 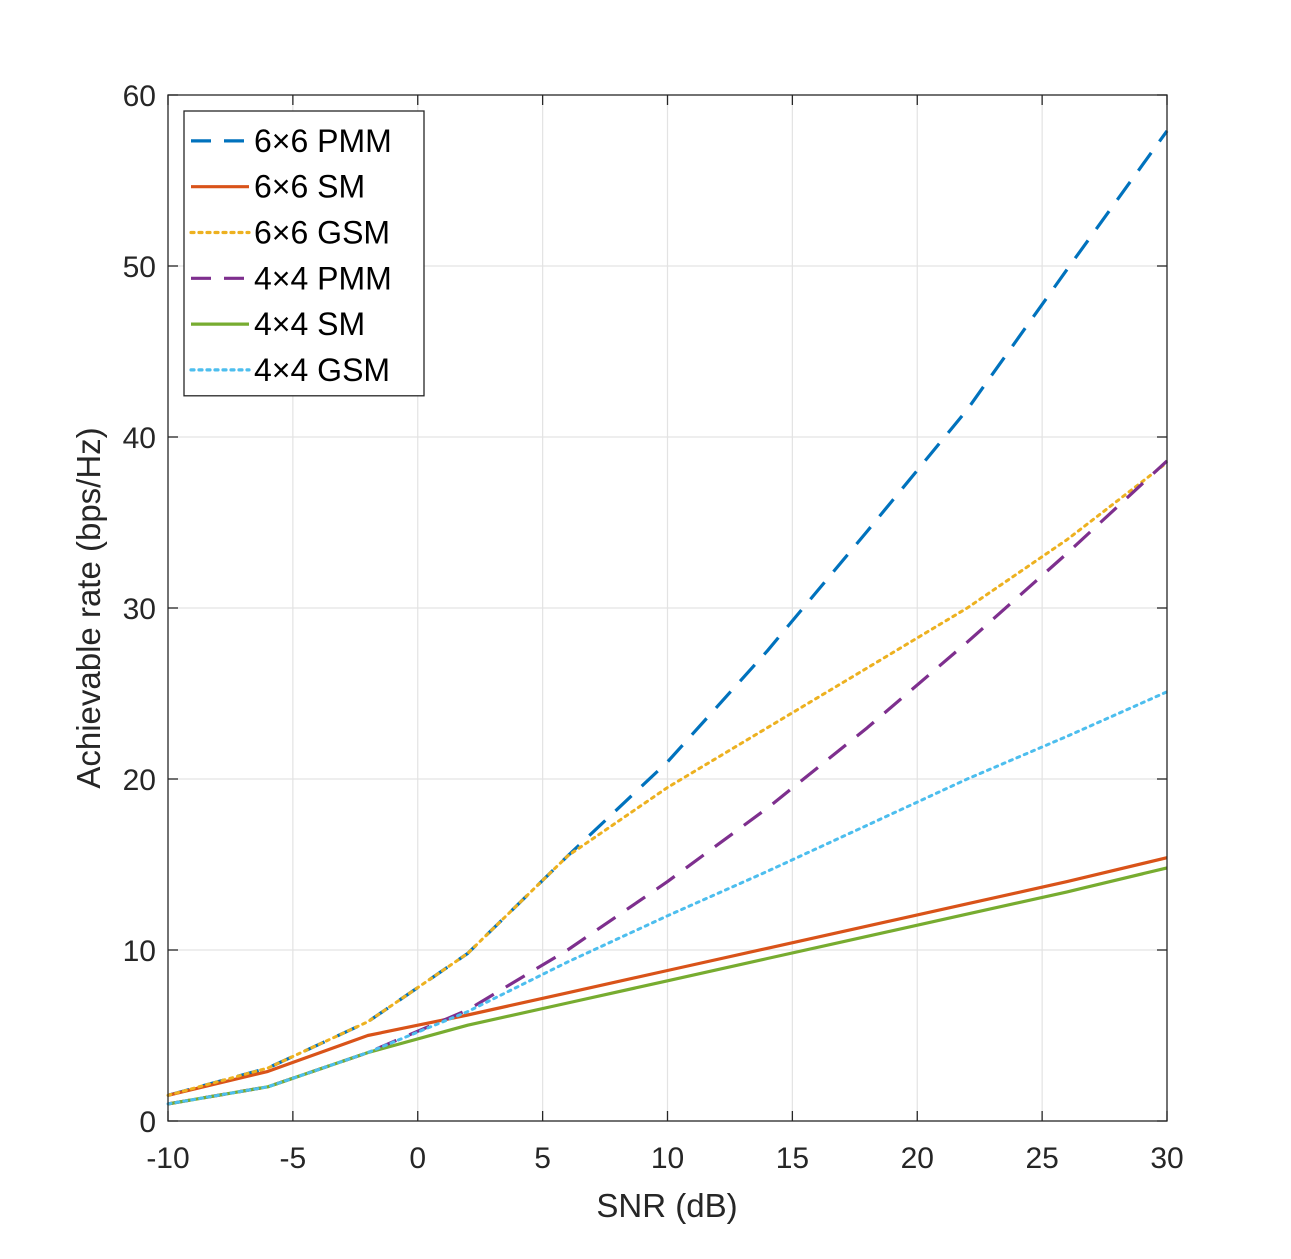 I want to click on x-tick-label: -10, so click(x=167, y=1158).